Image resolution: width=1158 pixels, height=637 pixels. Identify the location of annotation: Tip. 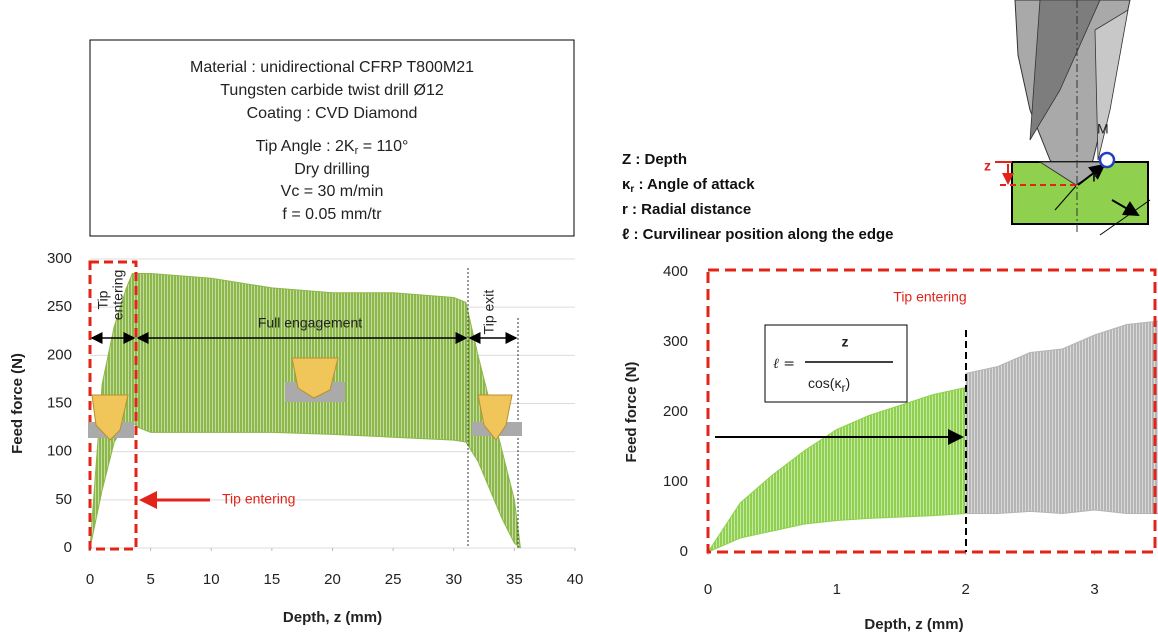
(103, 299).